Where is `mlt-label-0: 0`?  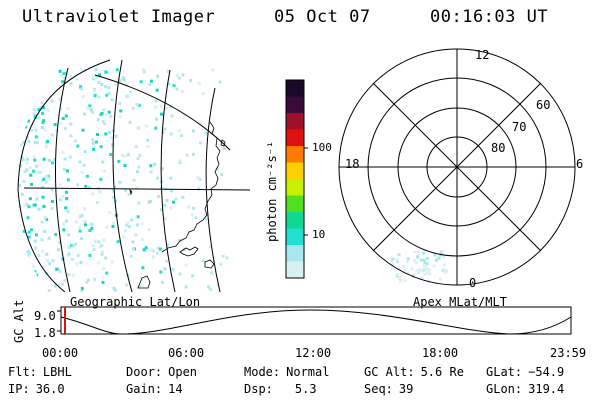
mlt-label-0: 0 is located at coordinates (473, 283).